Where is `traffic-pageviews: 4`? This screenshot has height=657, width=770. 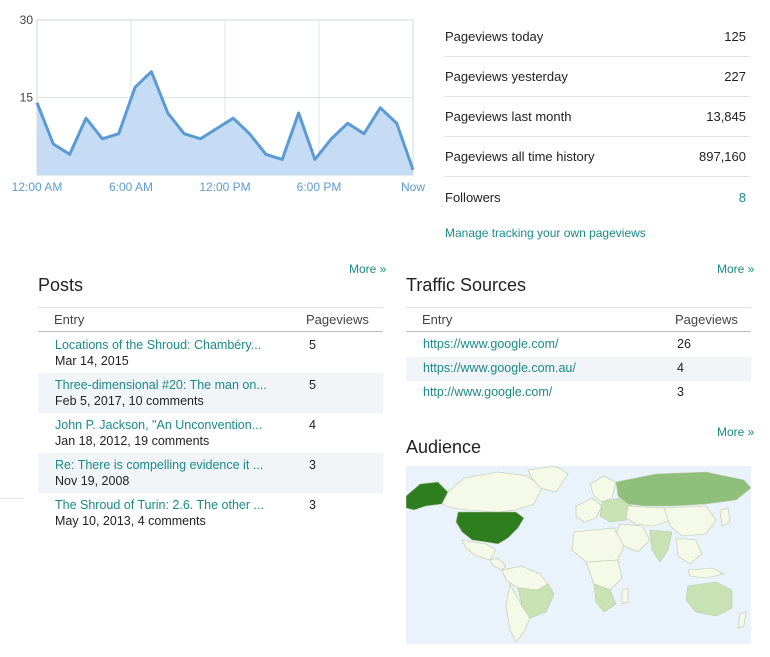 traffic-pageviews: 4 is located at coordinates (680, 368).